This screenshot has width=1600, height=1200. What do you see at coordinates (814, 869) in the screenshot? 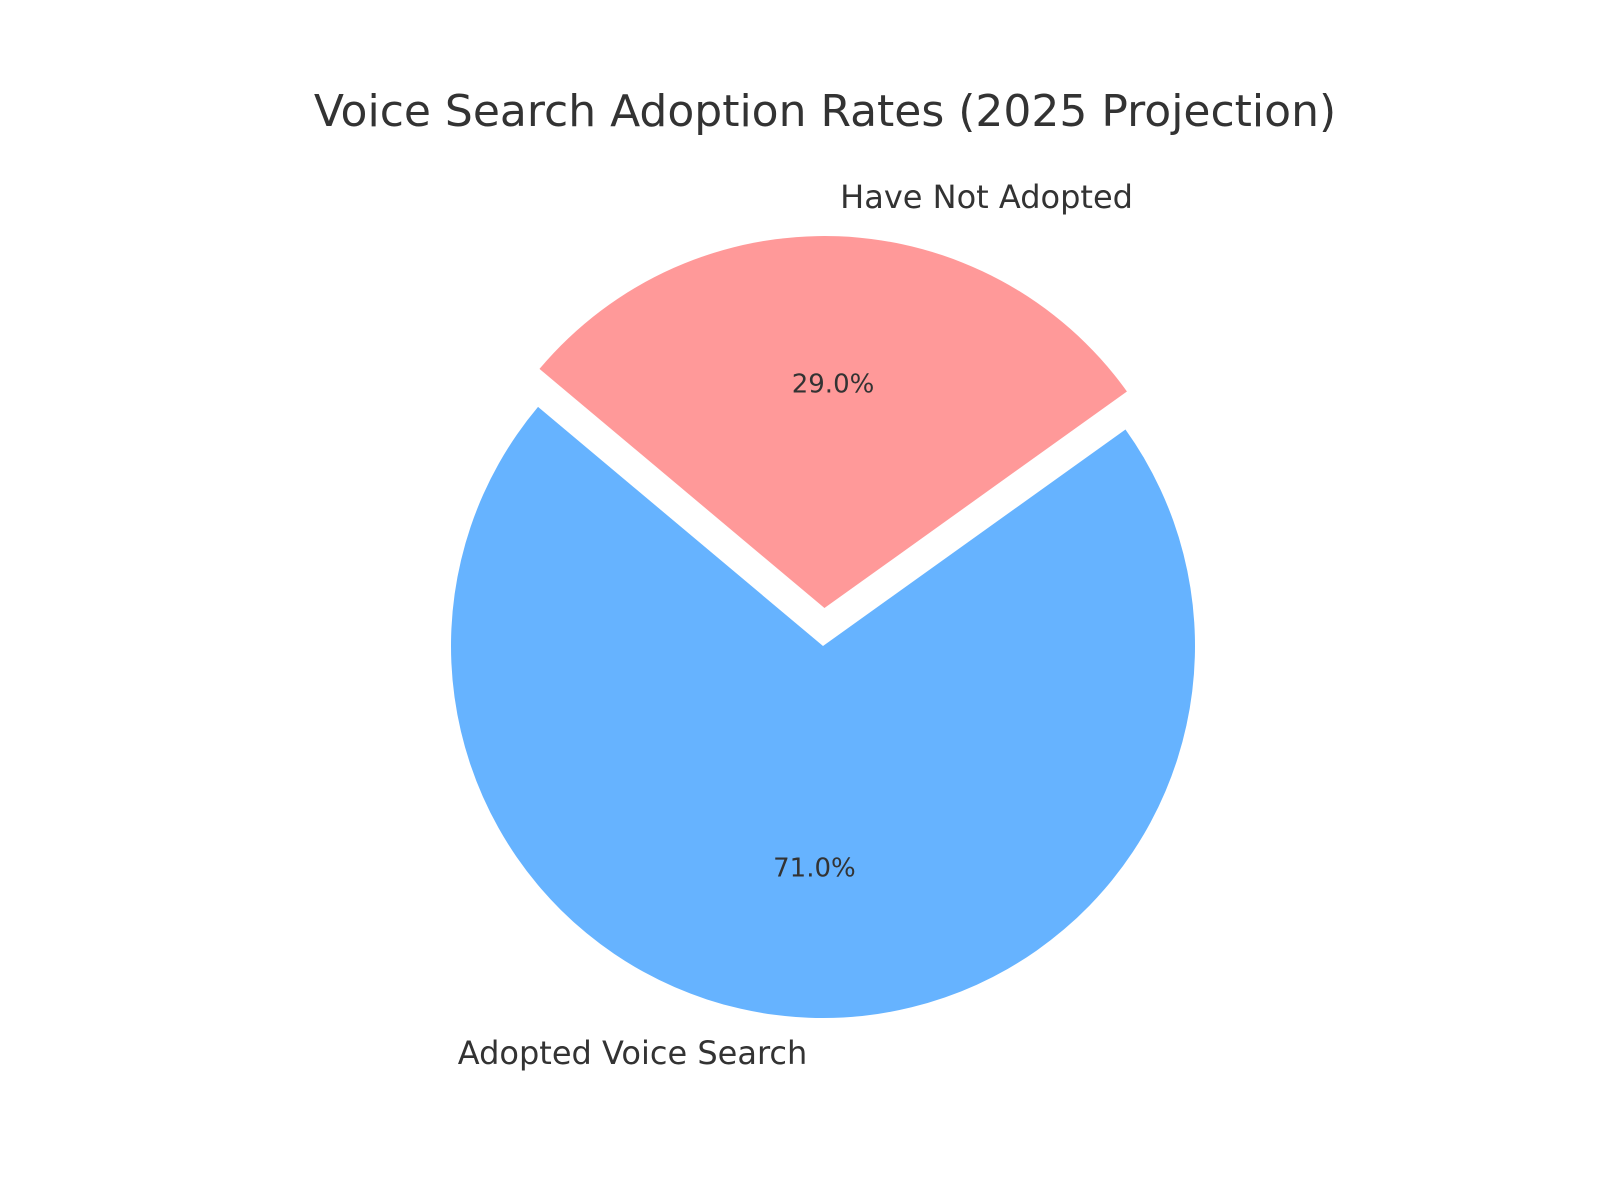
I see `slice-percent-label: 71.0%` at bounding box center [814, 869].